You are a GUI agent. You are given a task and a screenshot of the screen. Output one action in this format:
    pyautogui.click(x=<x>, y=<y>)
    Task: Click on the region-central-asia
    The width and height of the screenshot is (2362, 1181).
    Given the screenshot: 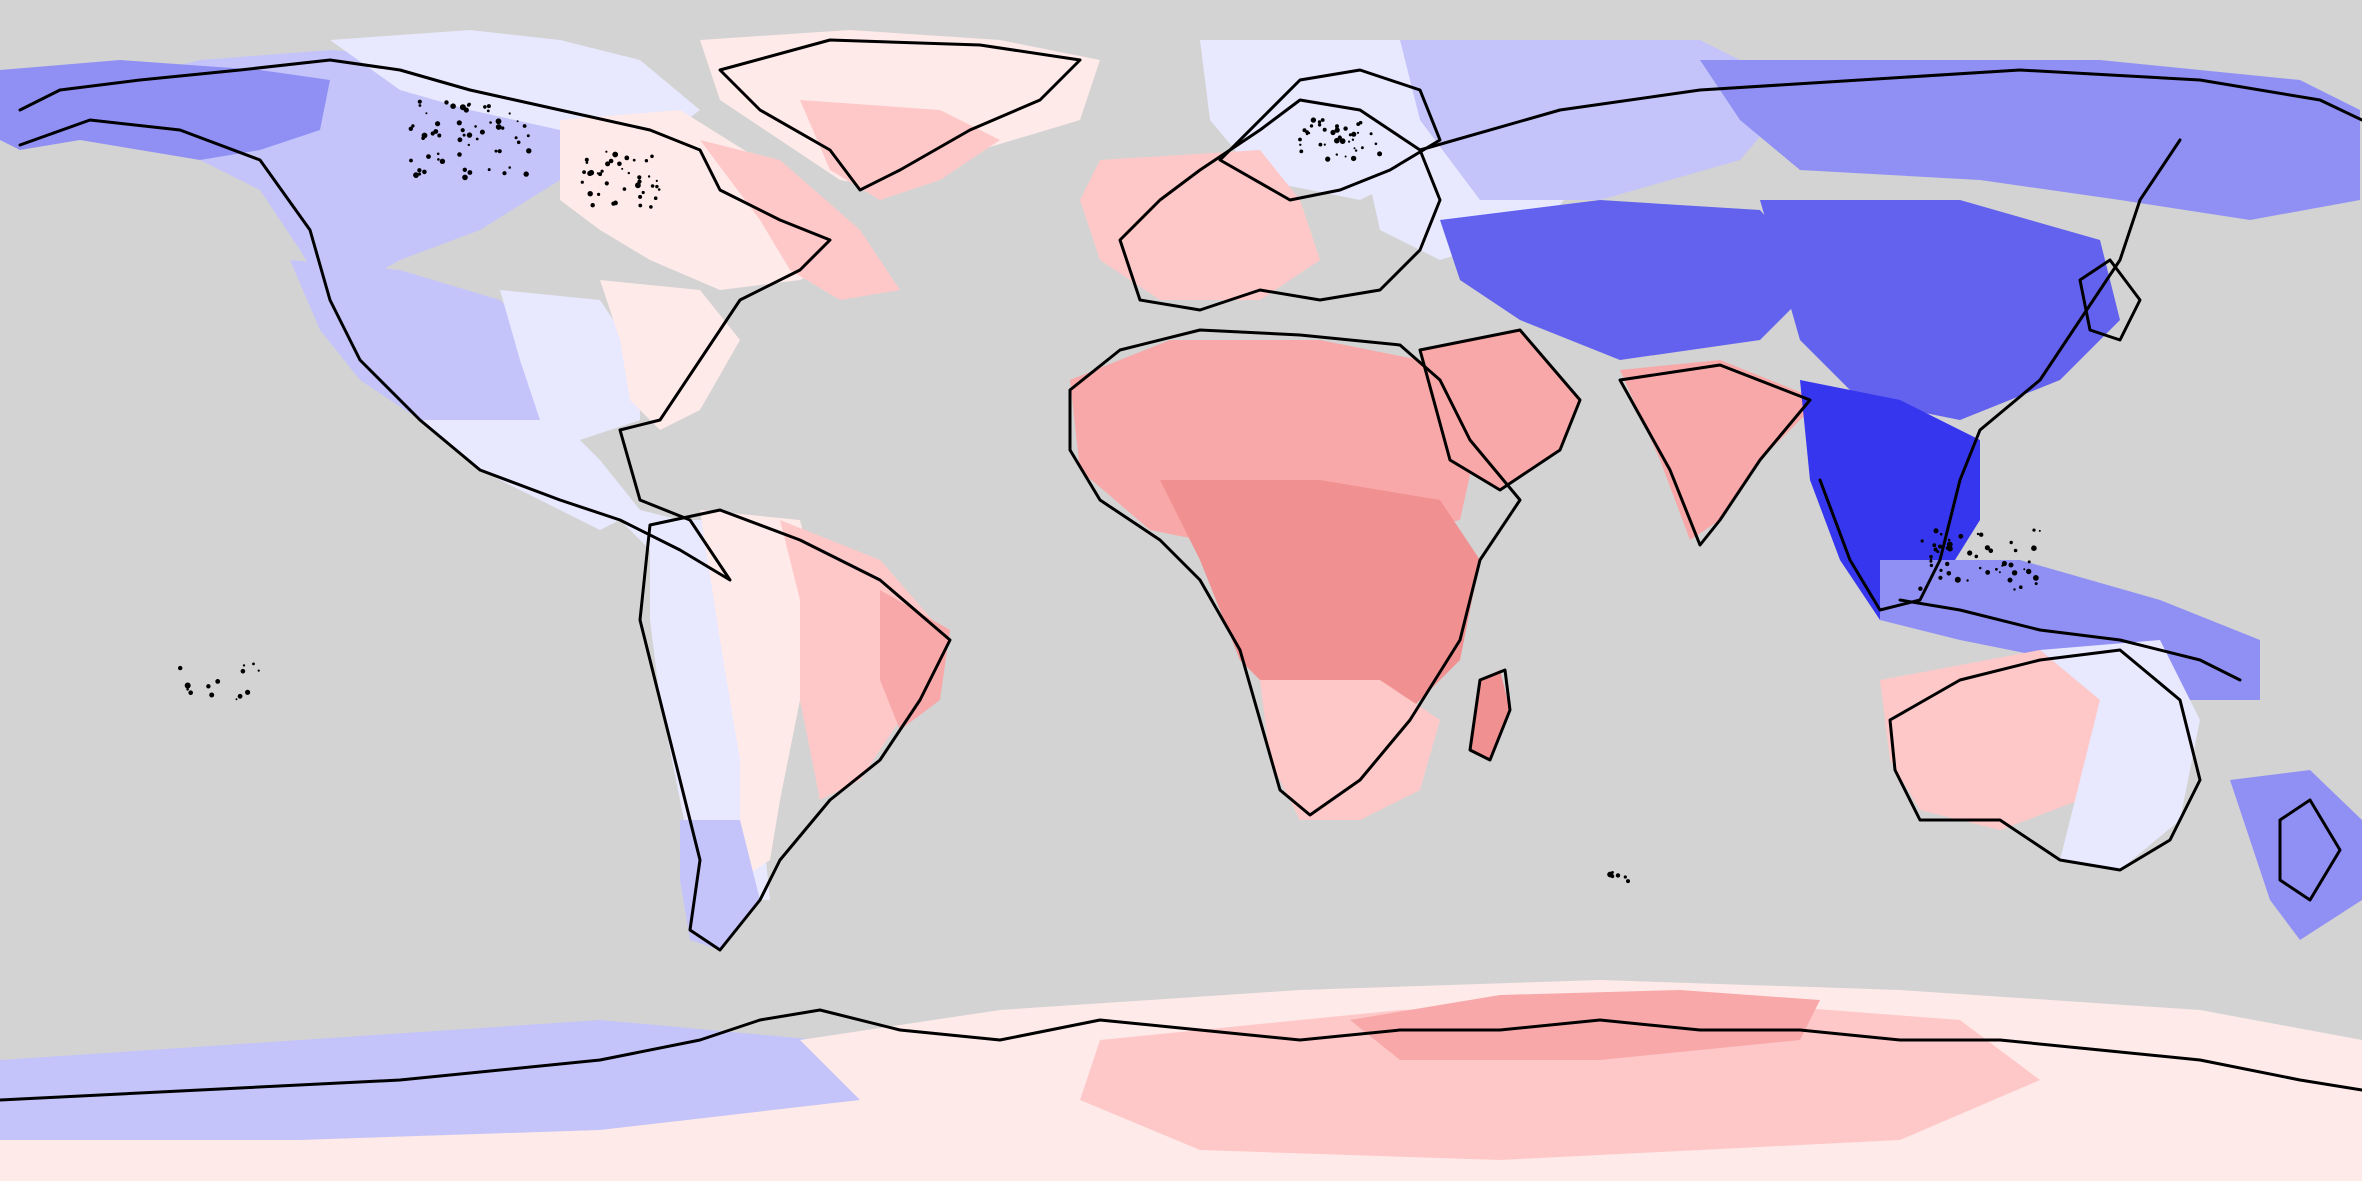 What is the action you would take?
    pyautogui.click(x=1630, y=280)
    